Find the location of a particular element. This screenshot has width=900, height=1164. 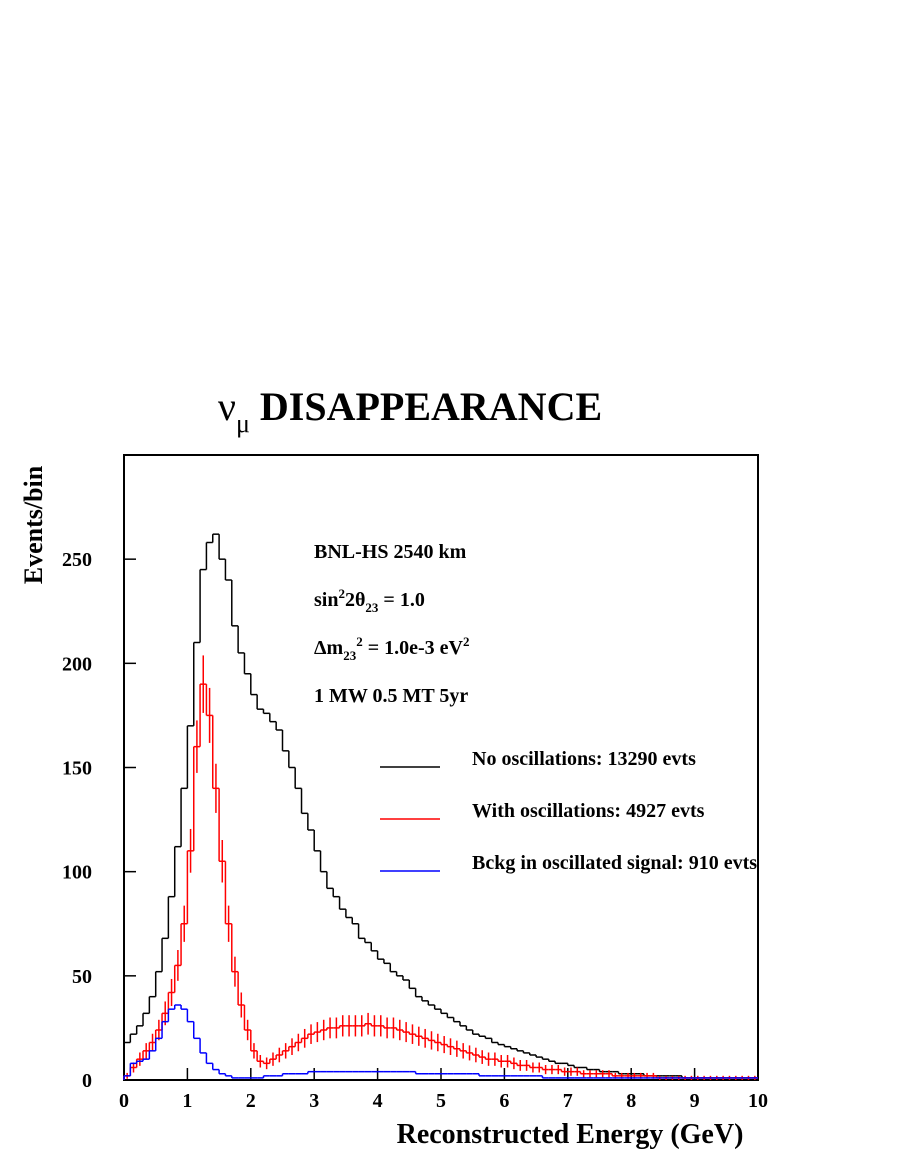

x-tick-label: 2 is located at coordinates (251, 1101).